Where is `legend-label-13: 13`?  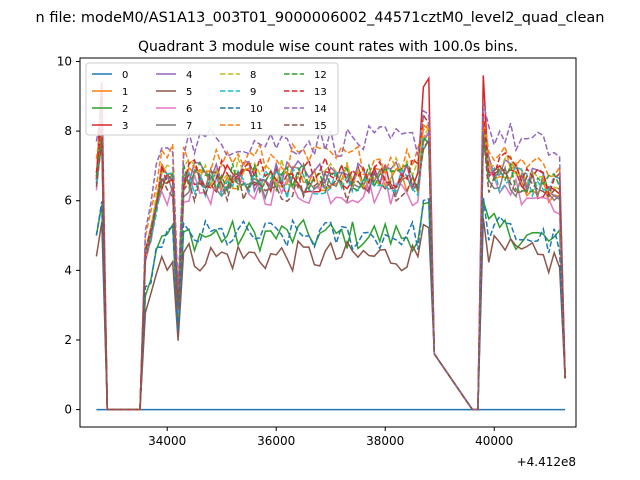
legend-label-13: 13 is located at coordinates (320, 92).